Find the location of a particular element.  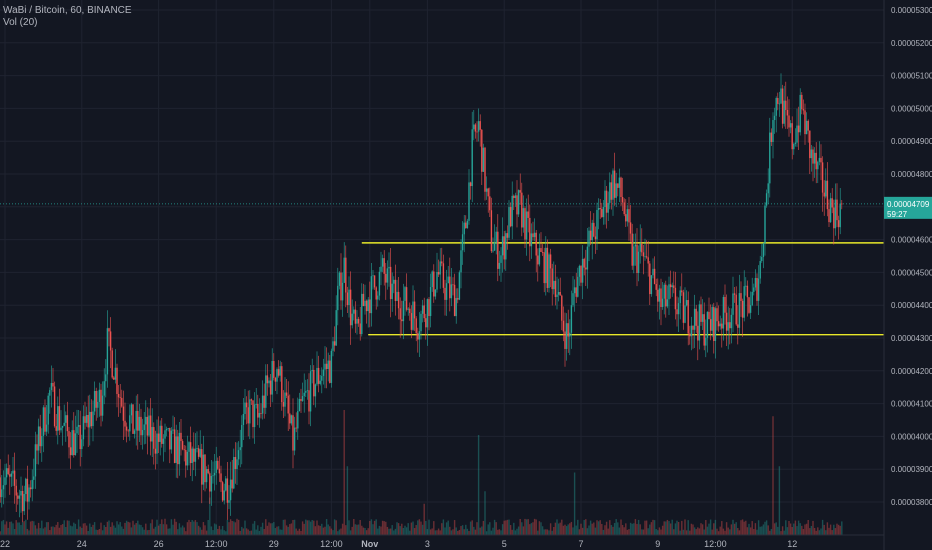

volume-indicator-label: Vol (20) is located at coordinates (20, 22).